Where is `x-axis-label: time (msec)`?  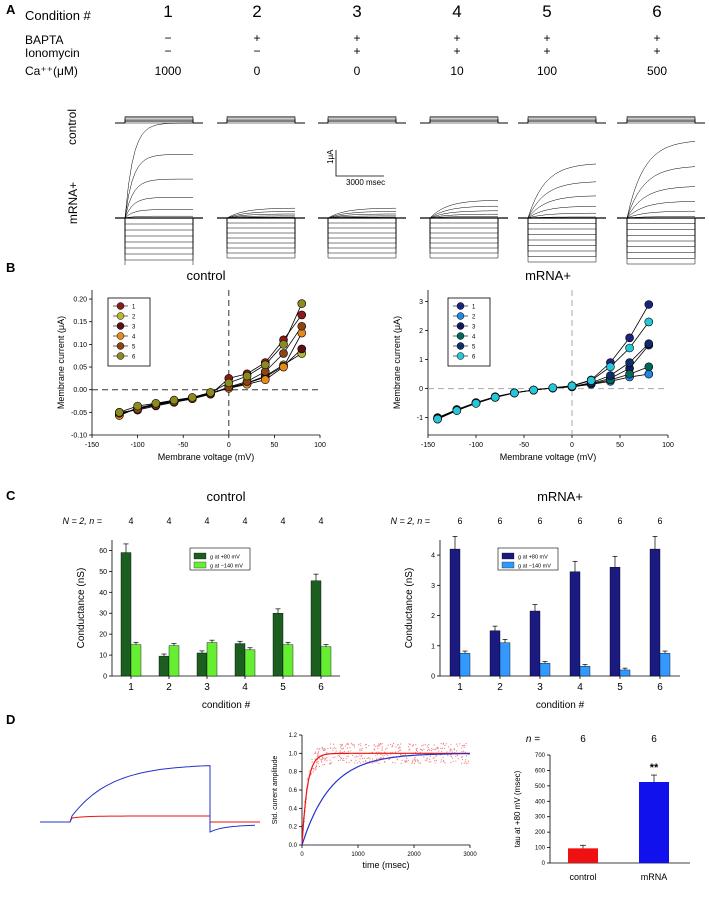 x-axis-label: time (msec) is located at coordinates (386, 865).